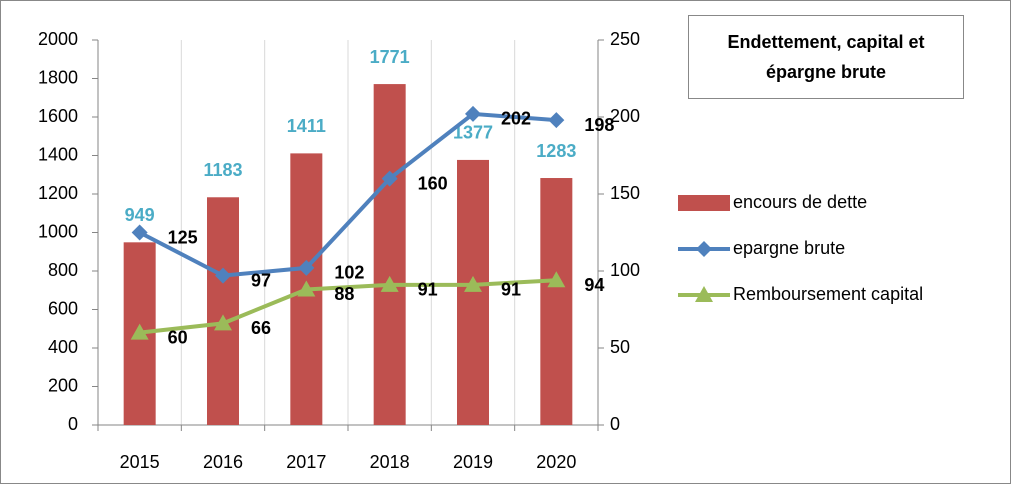 The image size is (1011, 484). What do you see at coordinates (223, 462) in the screenshot?
I see `x-tick-label: 2016` at bounding box center [223, 462].